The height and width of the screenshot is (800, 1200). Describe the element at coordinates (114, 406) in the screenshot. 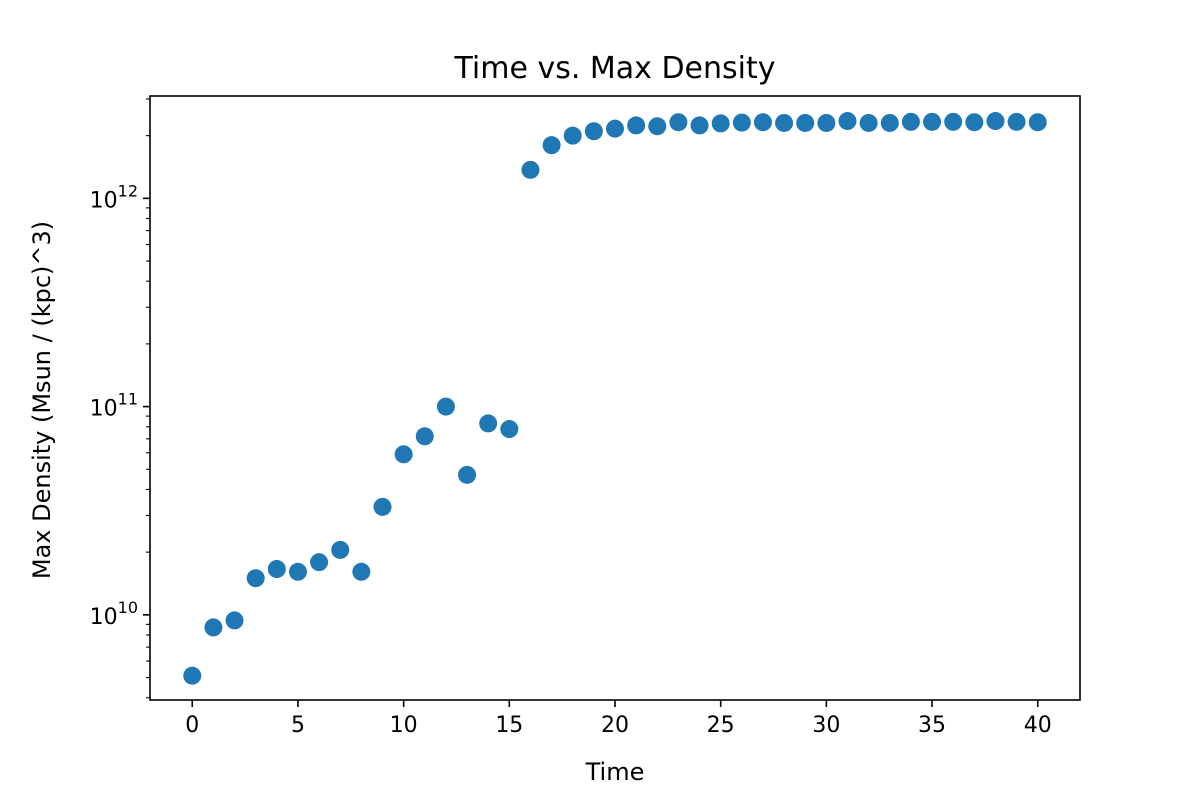

I see `y-tick-label: 1011` at that location.